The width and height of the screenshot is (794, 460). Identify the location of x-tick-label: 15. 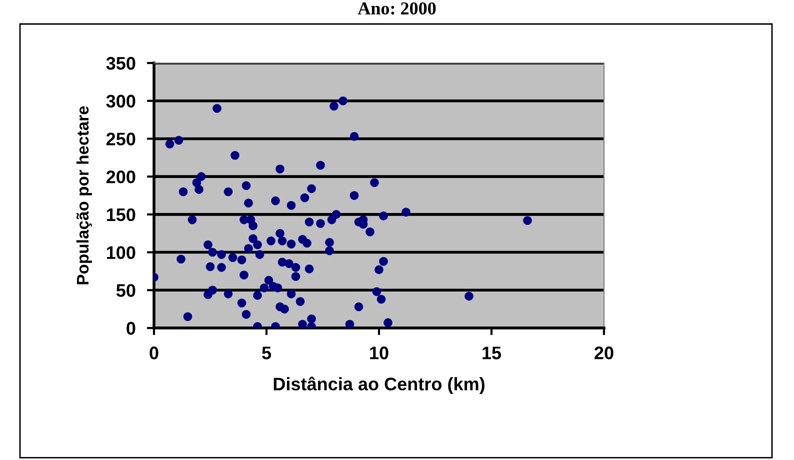
(492, 353).